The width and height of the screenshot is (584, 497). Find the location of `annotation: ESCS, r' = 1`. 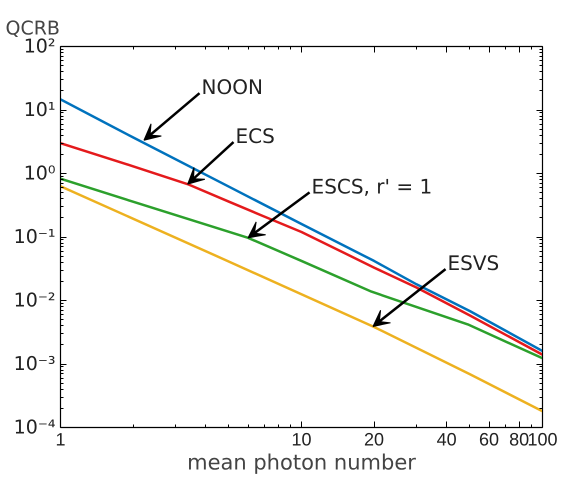

annotation: ESCS, r' = 1 is located at coordinates (372, 186).